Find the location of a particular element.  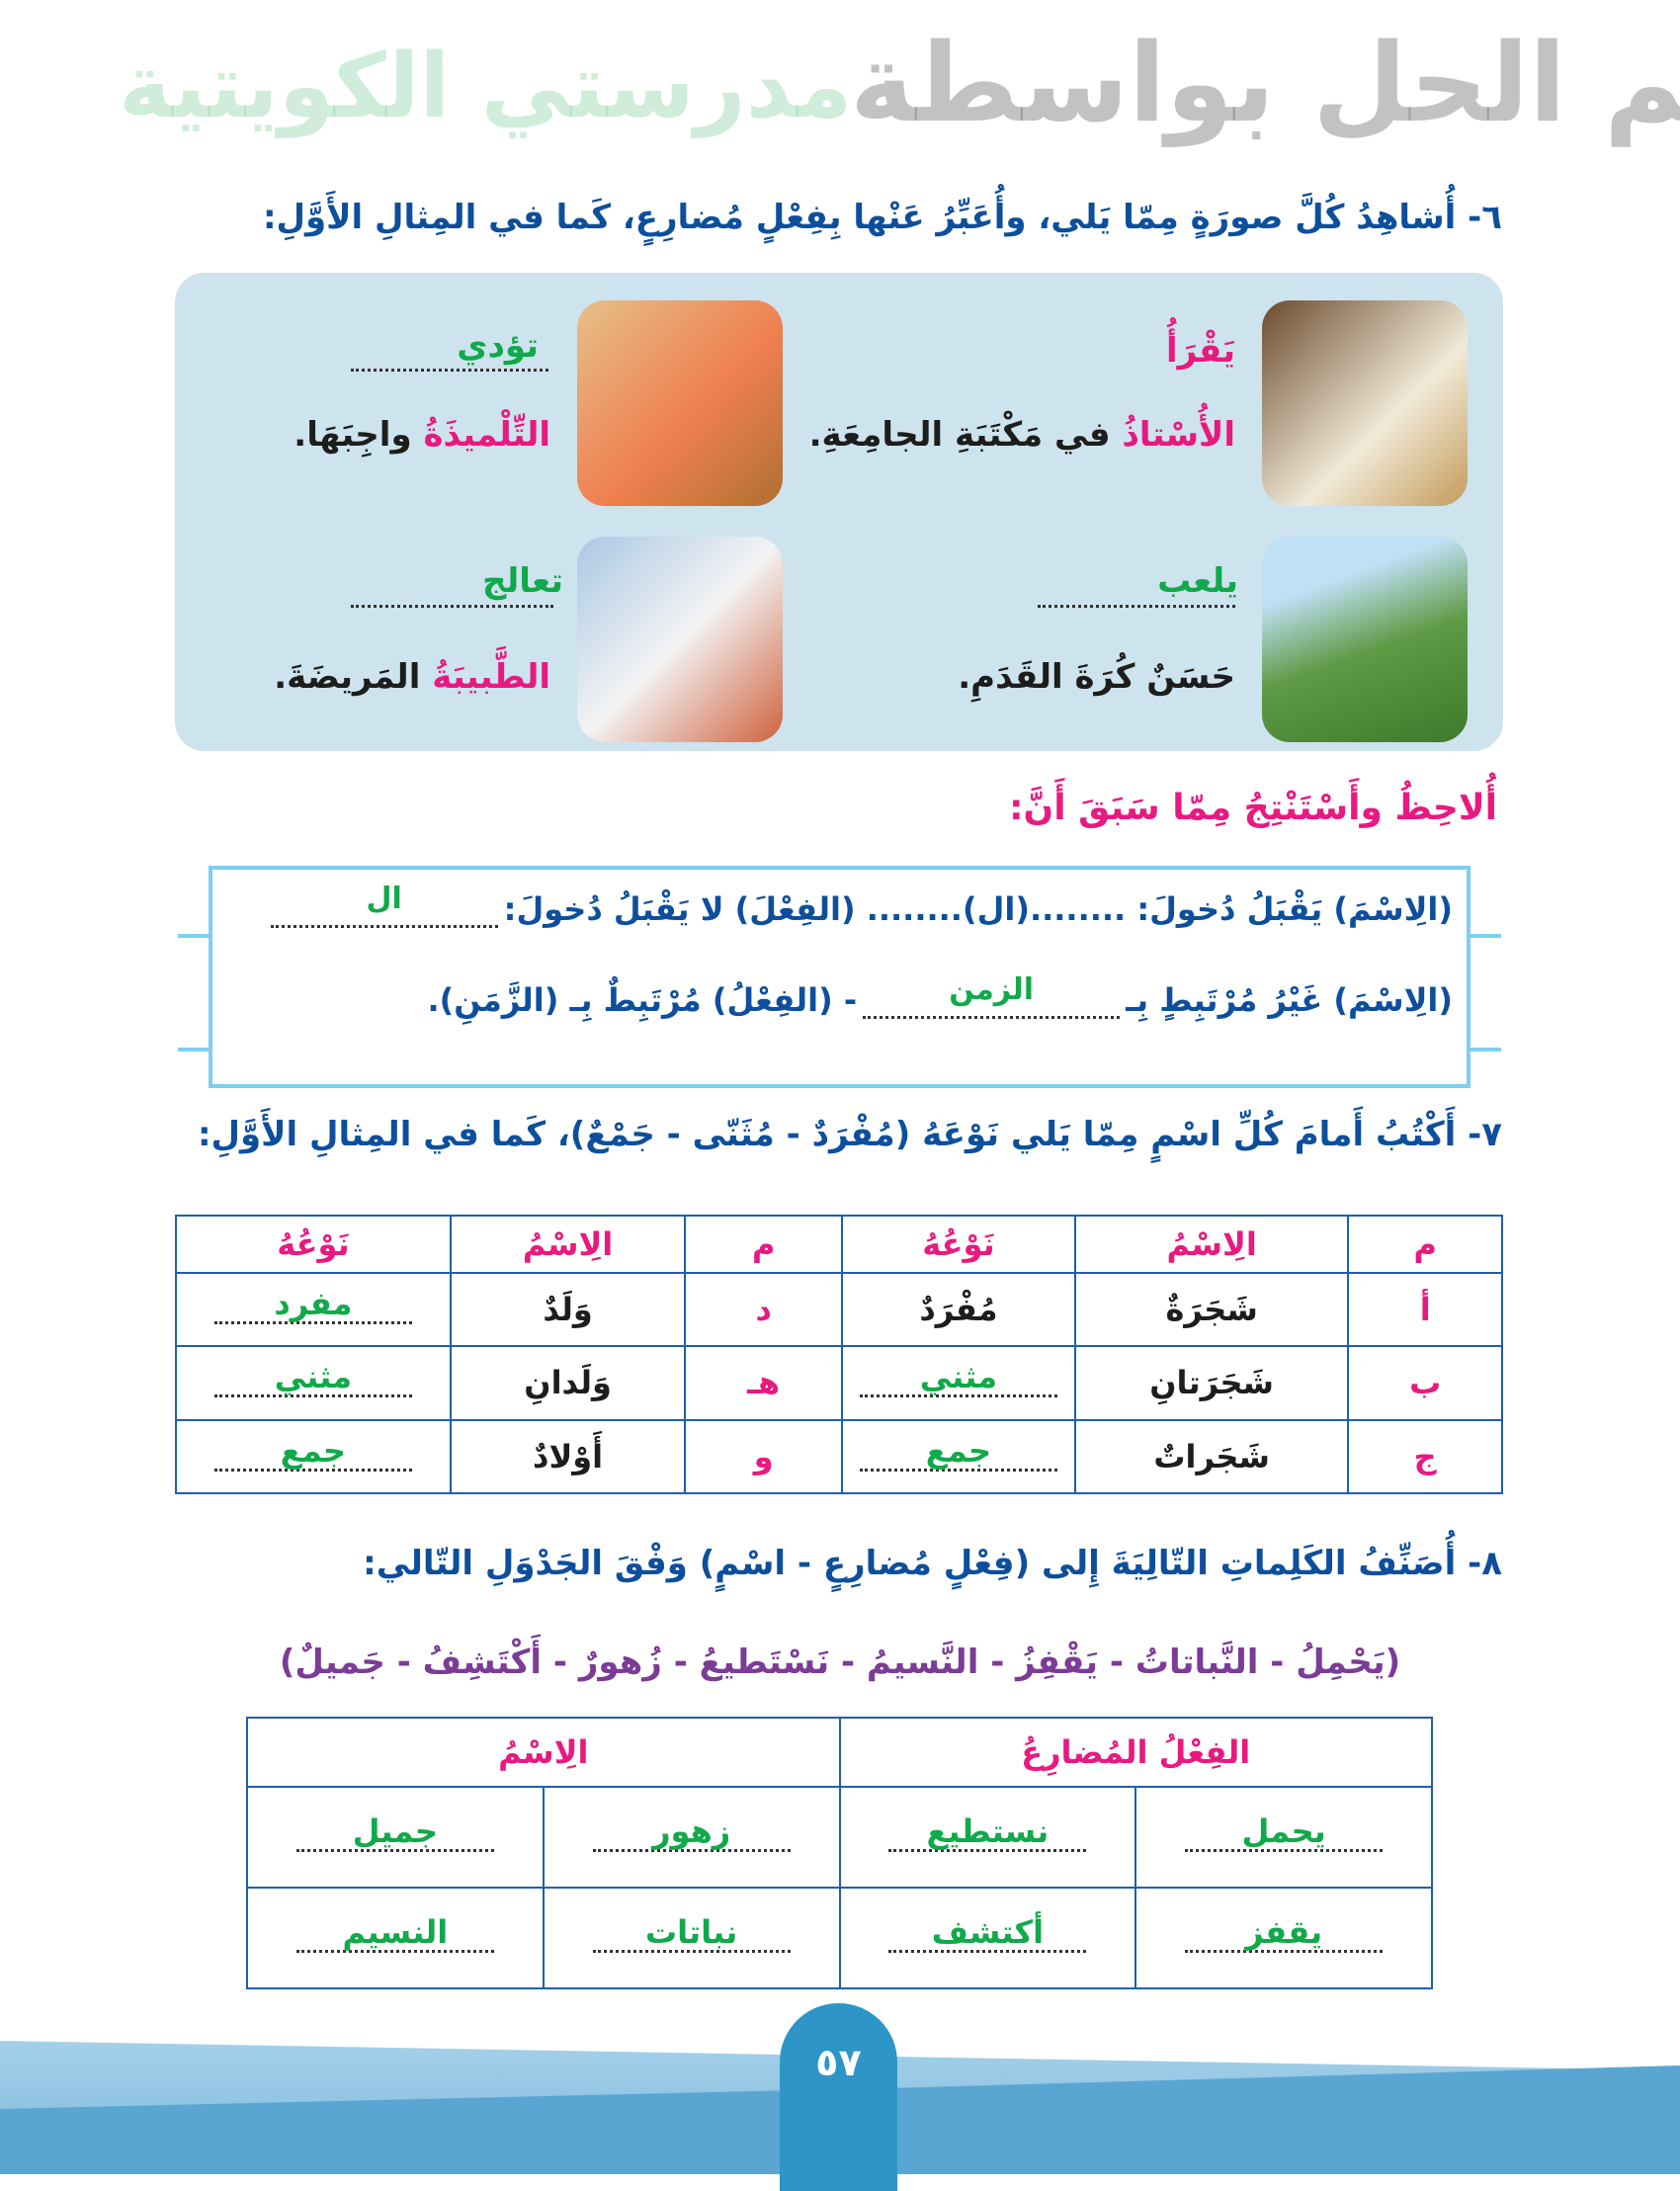

rule-answer-2: الزمن is located at coordinates (992, 989).